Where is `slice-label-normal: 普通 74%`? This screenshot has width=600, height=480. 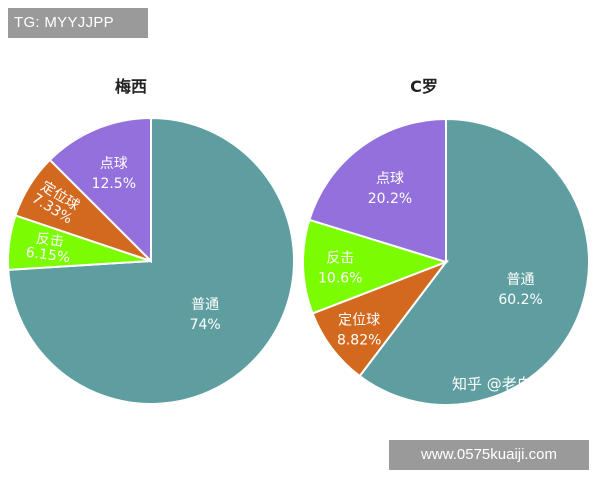 slice-label-normal: 普通 74% is located at coordinates (205, 315).